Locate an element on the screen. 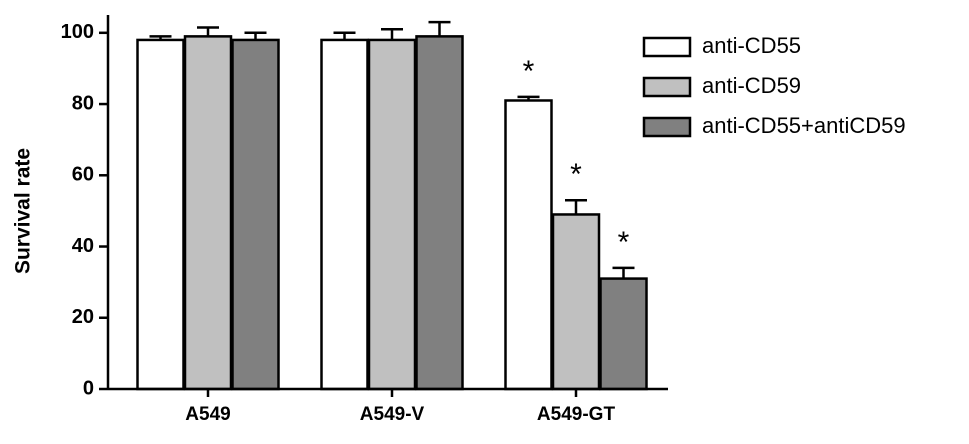 This screenshot has height=444, width=969. y-tick-label: 40 is located at coordinates (83, 246).